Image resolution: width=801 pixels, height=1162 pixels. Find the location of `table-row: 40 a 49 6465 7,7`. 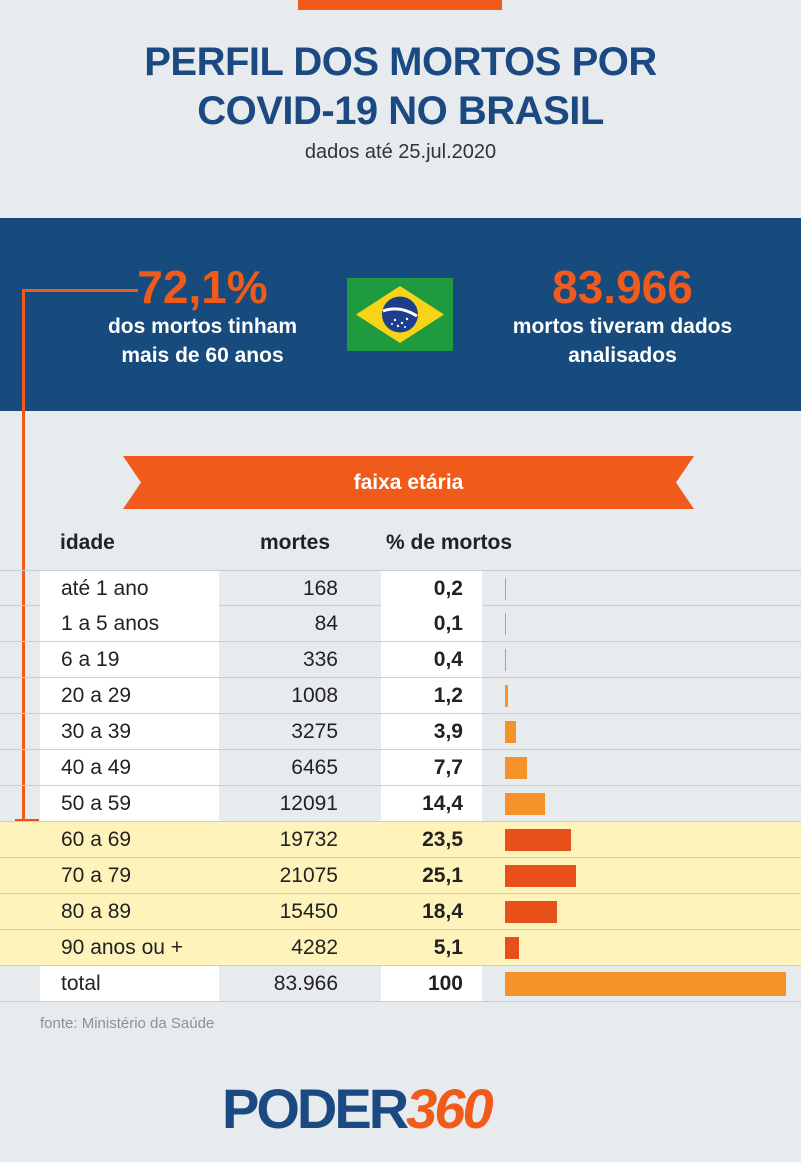

table-row: 40 a 49 6465 7,7 is located at coordinates (400, 768).